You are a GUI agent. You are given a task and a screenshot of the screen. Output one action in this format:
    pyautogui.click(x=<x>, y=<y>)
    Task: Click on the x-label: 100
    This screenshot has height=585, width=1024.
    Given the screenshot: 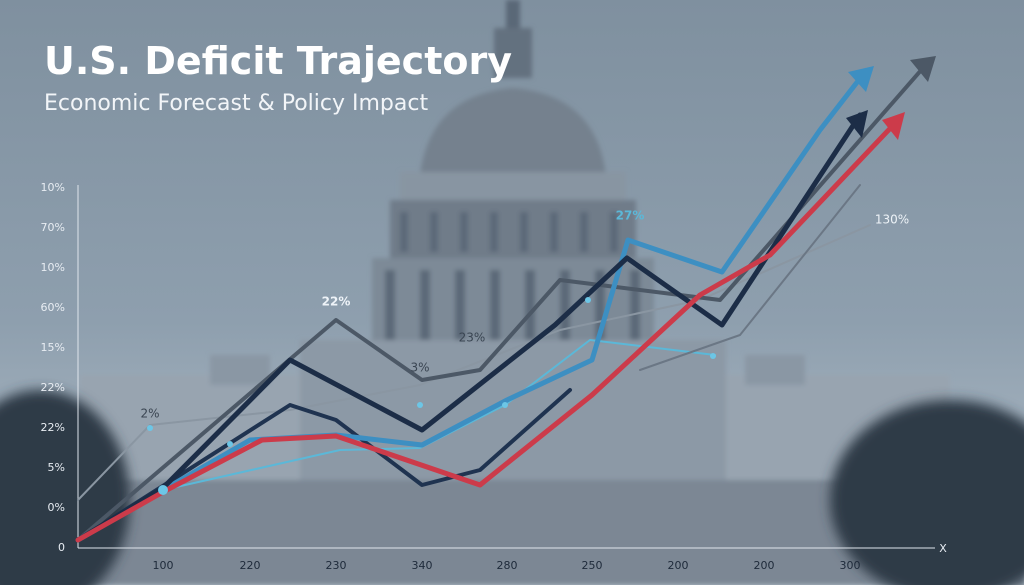 What is the action you would take?
    pyautogui.click(x=163, y=565)
    